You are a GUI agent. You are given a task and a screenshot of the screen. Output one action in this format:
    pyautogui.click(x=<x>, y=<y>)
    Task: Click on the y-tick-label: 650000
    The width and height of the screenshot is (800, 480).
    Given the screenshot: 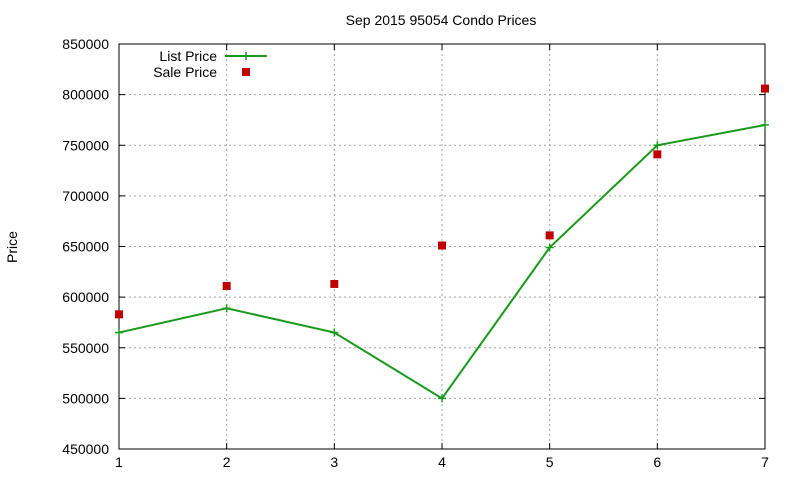 What is the action you would take?
    pyautogui.click(x=85, y=247)
    